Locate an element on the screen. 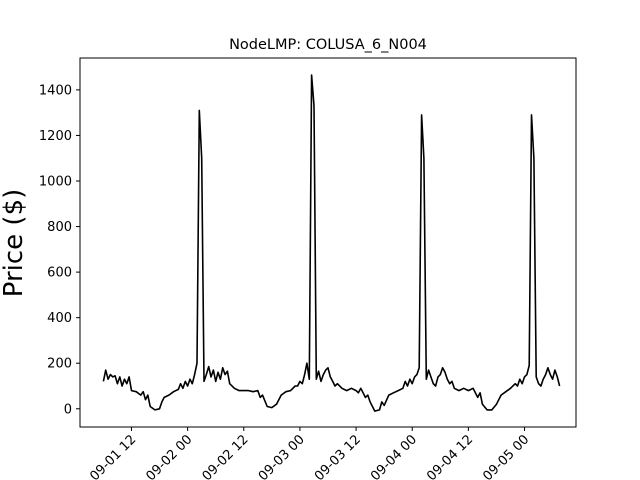 Image resolution: width=640 pixels, height=480 pixels. y-tick-label: 400 is located at coordinates (59, 318).